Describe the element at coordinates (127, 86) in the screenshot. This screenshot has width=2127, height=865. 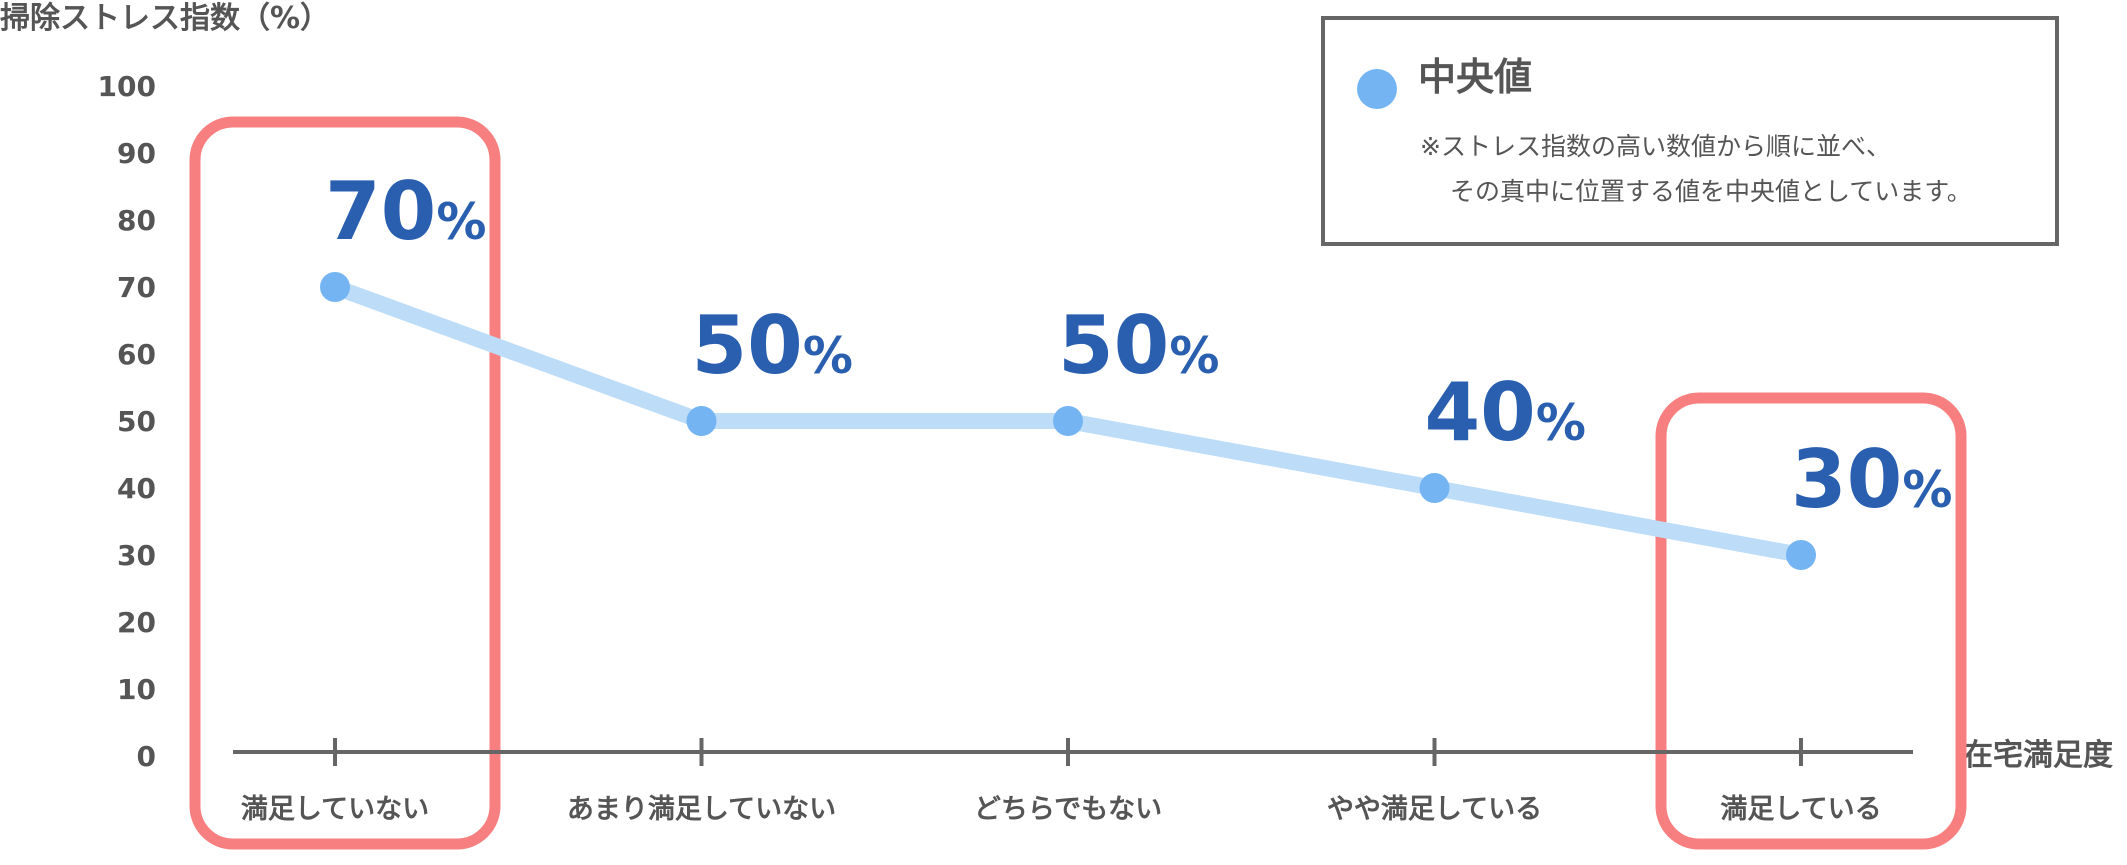
I see `y-tick-label: 100` at that location.